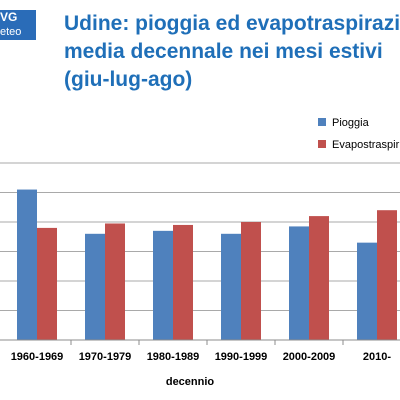  Describe the element at coordinates (241, 357) in the screenshot. I see `x-tick-label: 1990-1999` at that location.